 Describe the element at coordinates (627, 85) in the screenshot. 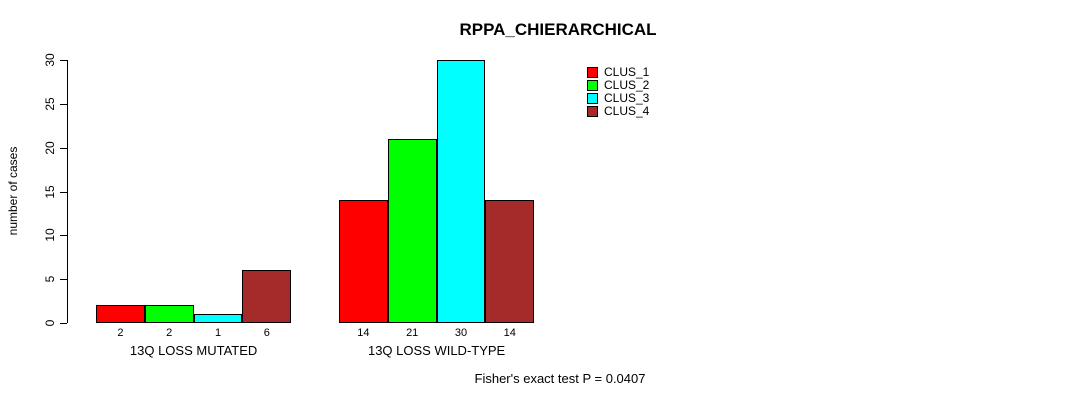

I see `legend-label: CLUS_2` at that location.